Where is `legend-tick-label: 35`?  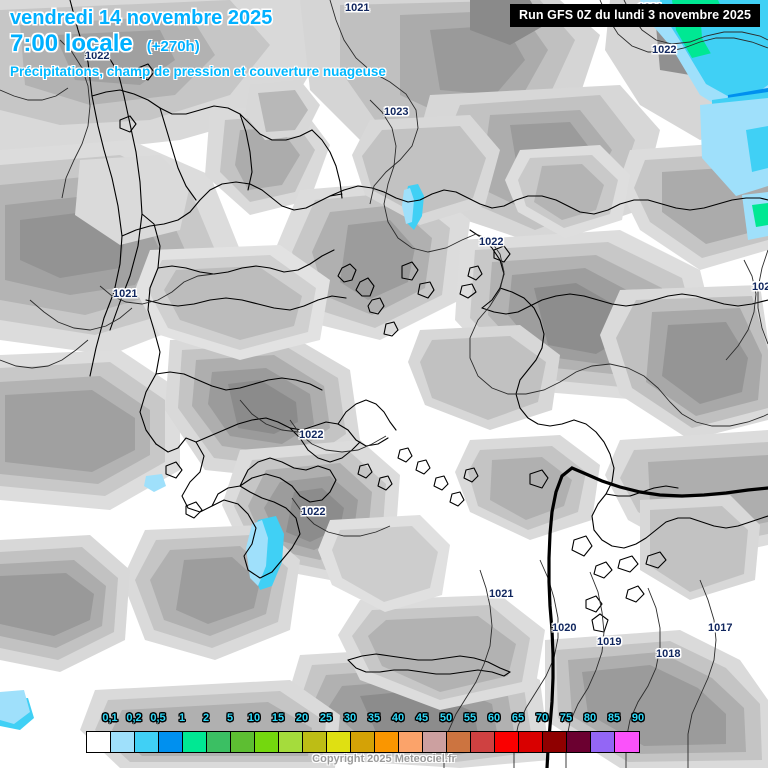 legend-tick-label: 35 is located at coordinates (374, 718).